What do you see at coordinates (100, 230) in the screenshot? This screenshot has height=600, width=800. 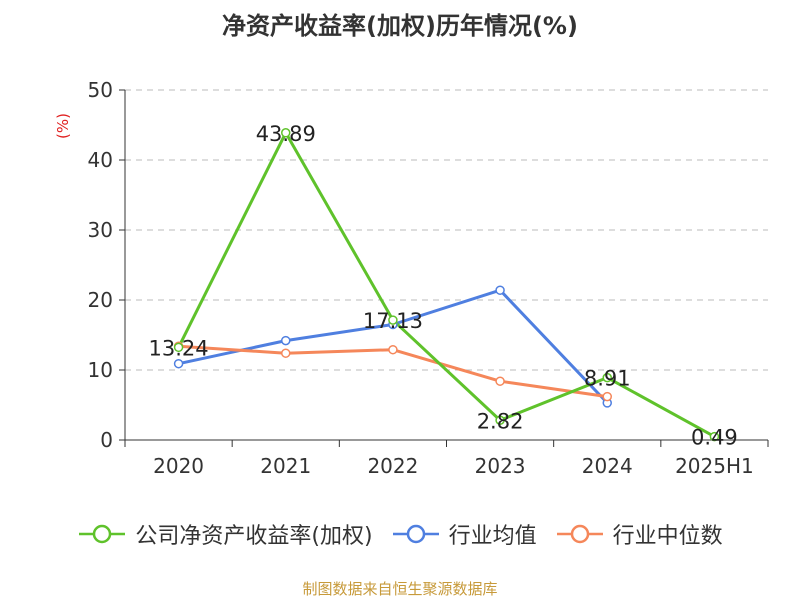 I see `y-tick-label: 30` at bounding box center [100, 230].